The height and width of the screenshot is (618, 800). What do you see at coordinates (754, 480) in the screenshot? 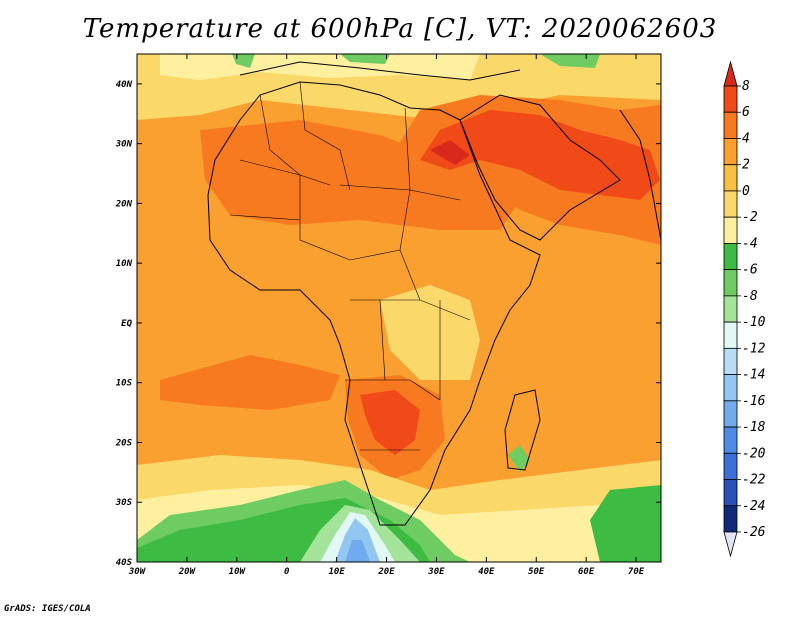
I see `colorbar-label: -22` at bounding box center [754, 480].